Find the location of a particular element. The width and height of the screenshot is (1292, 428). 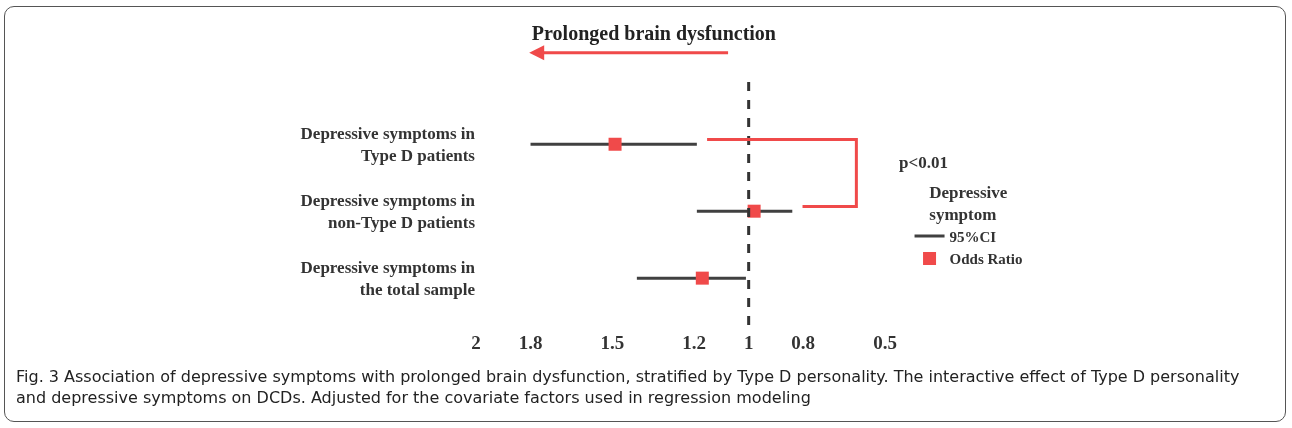

y-tick-label: Depressive symptoms in non-Type D patients is located at coordinates (388, 212).